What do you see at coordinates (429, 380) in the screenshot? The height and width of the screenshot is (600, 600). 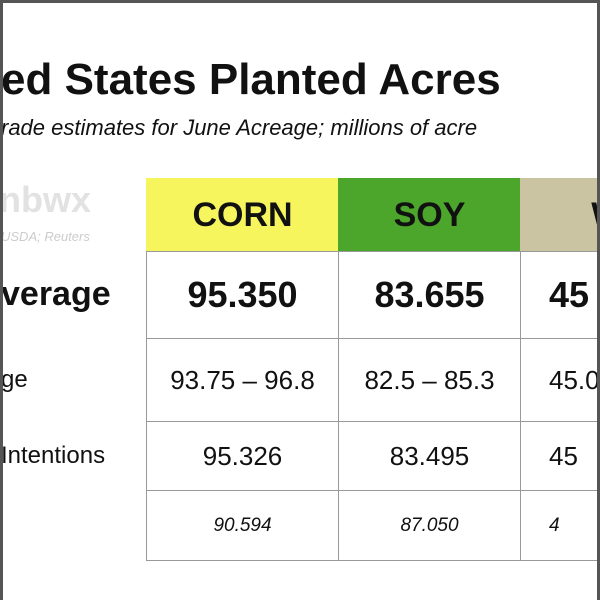 I see `value-cell: 82.5 – 85.3` at bounding box center [429, 380].